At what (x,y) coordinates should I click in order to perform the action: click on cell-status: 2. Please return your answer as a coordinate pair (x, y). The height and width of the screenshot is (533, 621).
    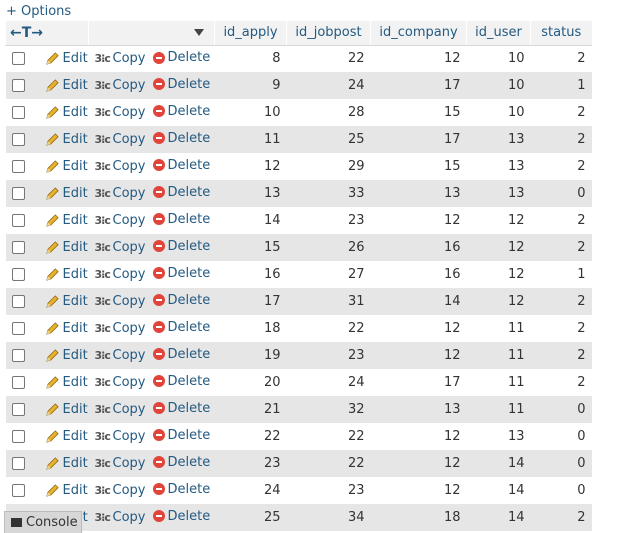
    Looking at the image, I should click on (581, 382).